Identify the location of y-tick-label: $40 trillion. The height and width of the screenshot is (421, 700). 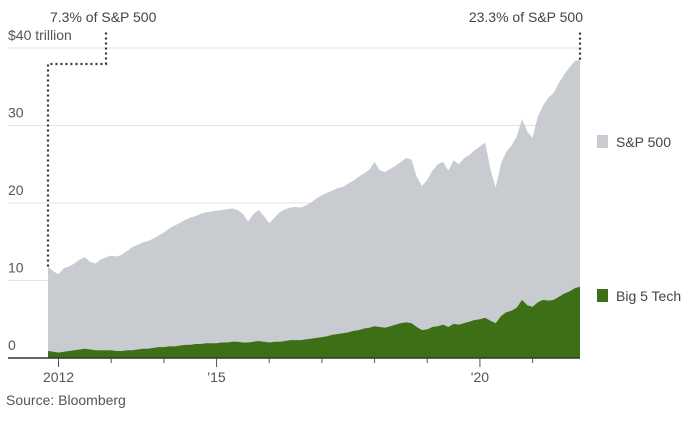
(40, 35).